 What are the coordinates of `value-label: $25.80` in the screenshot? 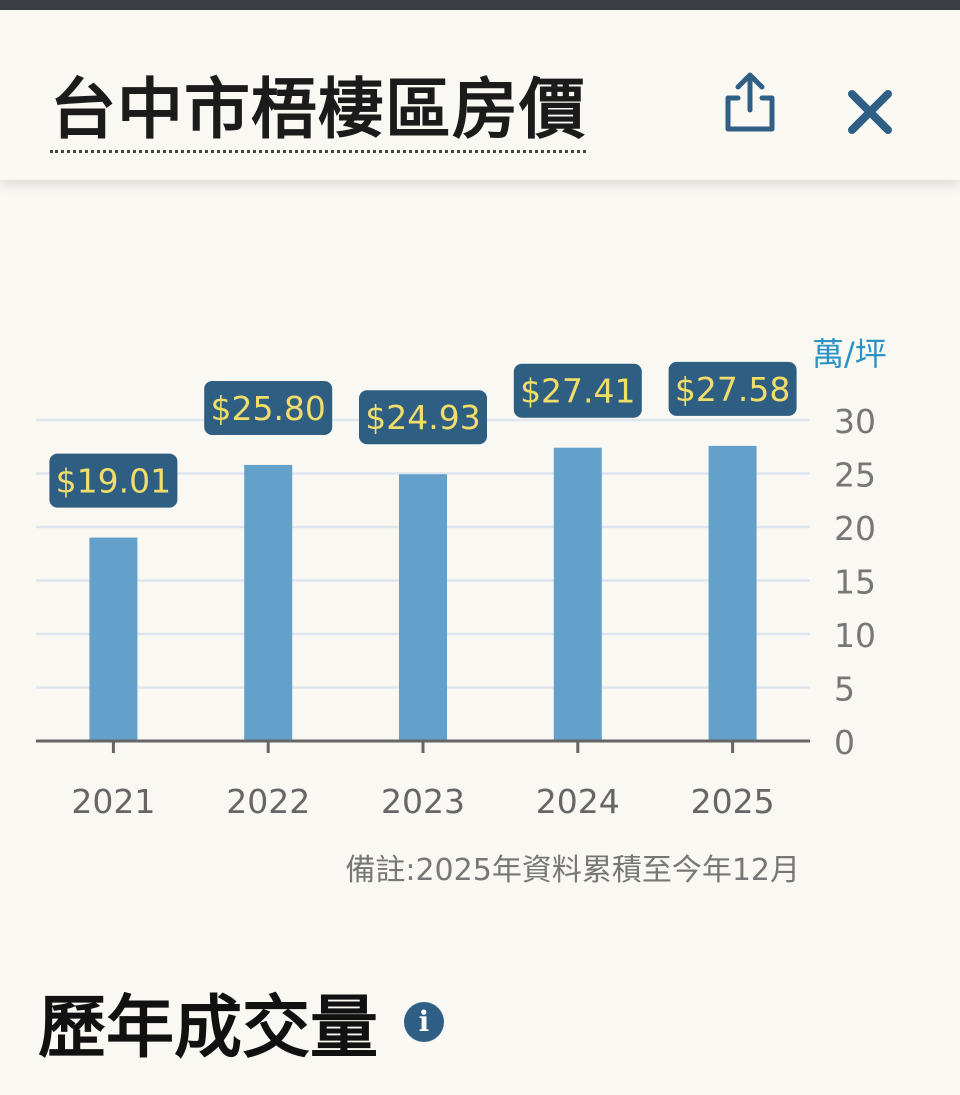 It's located at (267, 408).